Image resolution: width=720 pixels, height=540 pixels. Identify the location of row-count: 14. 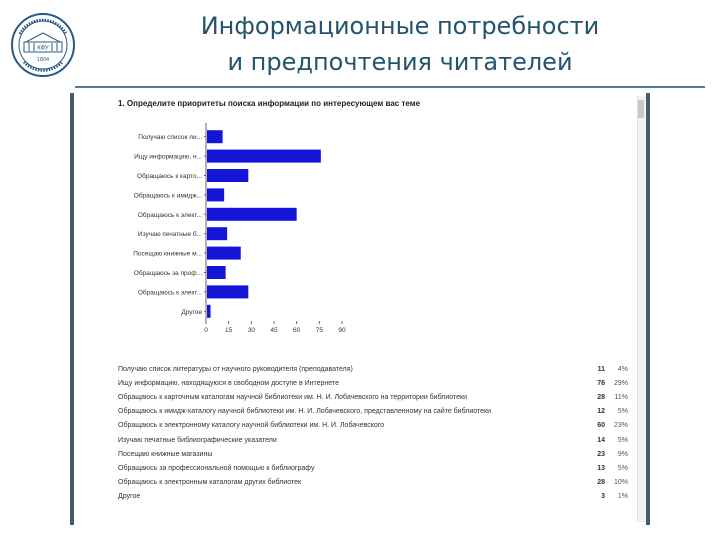
(601, 440).